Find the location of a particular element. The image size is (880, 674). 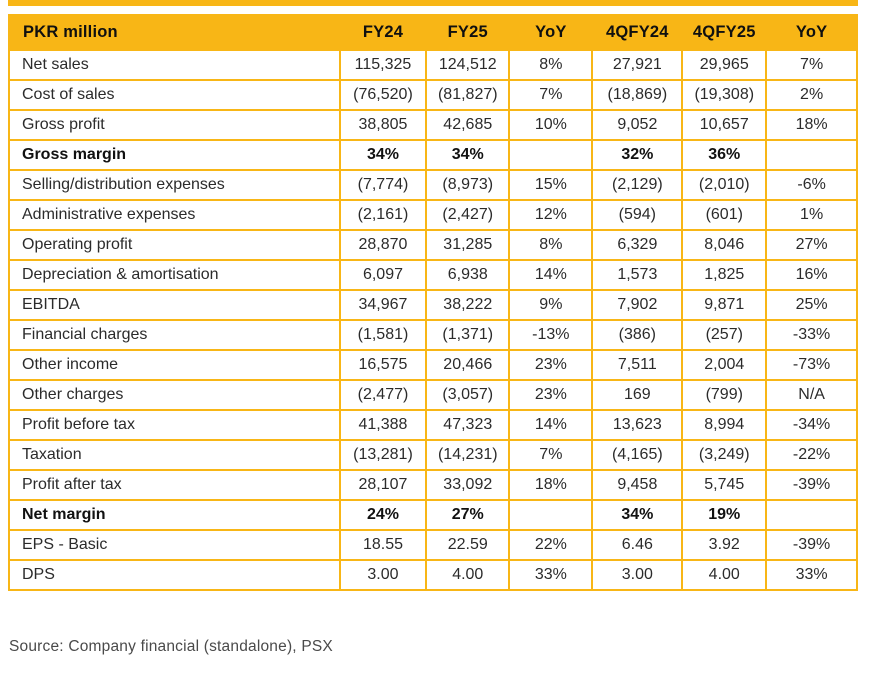

row-value: 22.59 is located at coordinates (468, 545).